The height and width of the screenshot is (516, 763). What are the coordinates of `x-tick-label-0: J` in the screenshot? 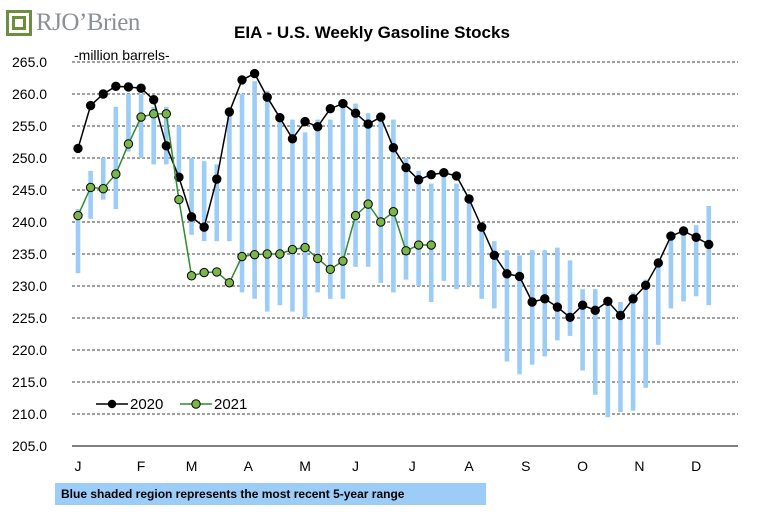 It's located at (78, 466).